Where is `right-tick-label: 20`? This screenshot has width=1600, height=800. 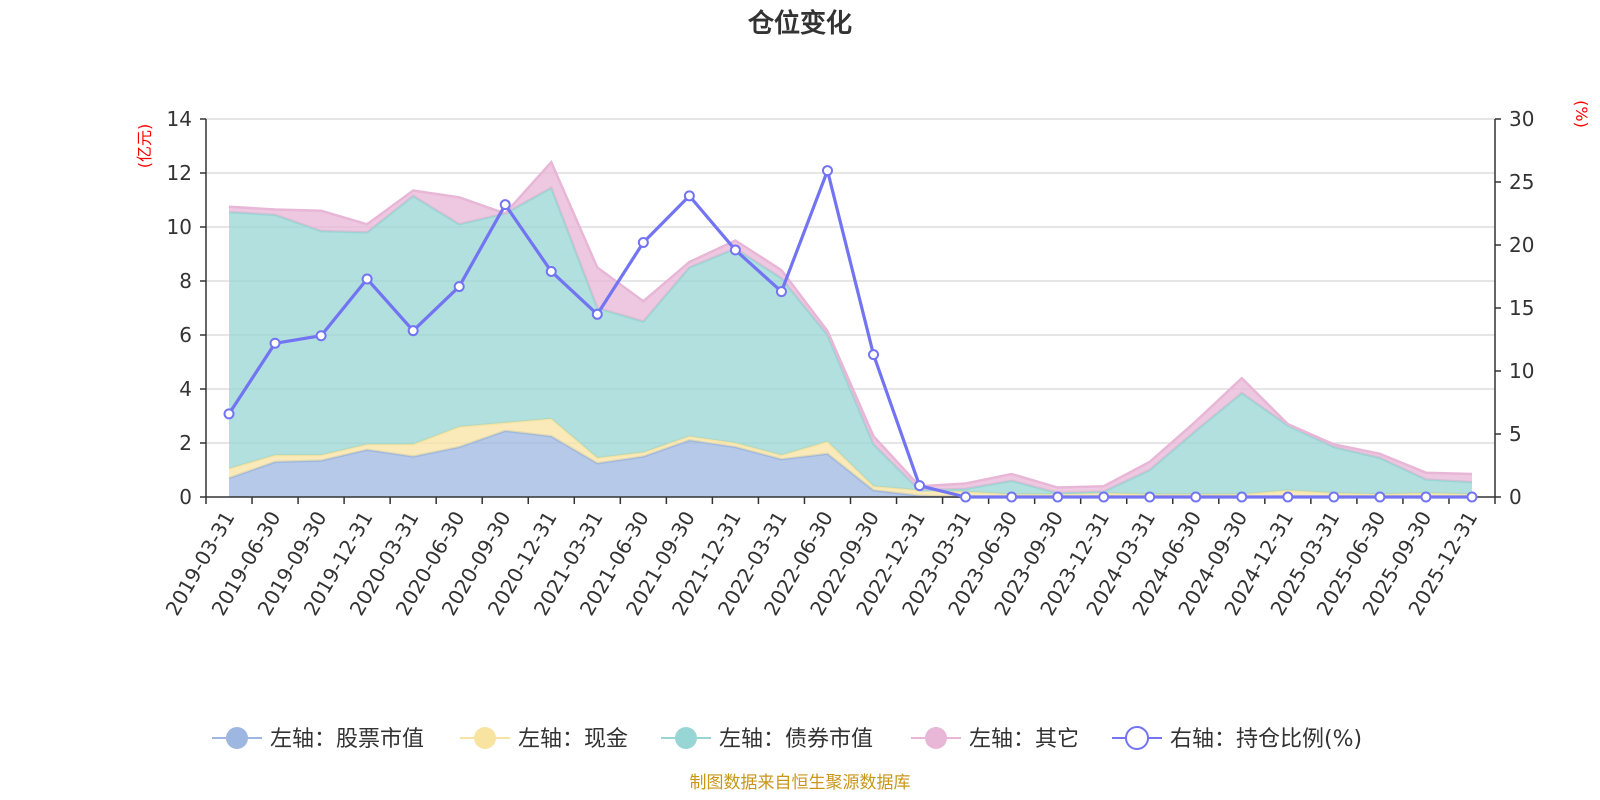 right-tick-label: 20 is located at coordinates (1521, 245).